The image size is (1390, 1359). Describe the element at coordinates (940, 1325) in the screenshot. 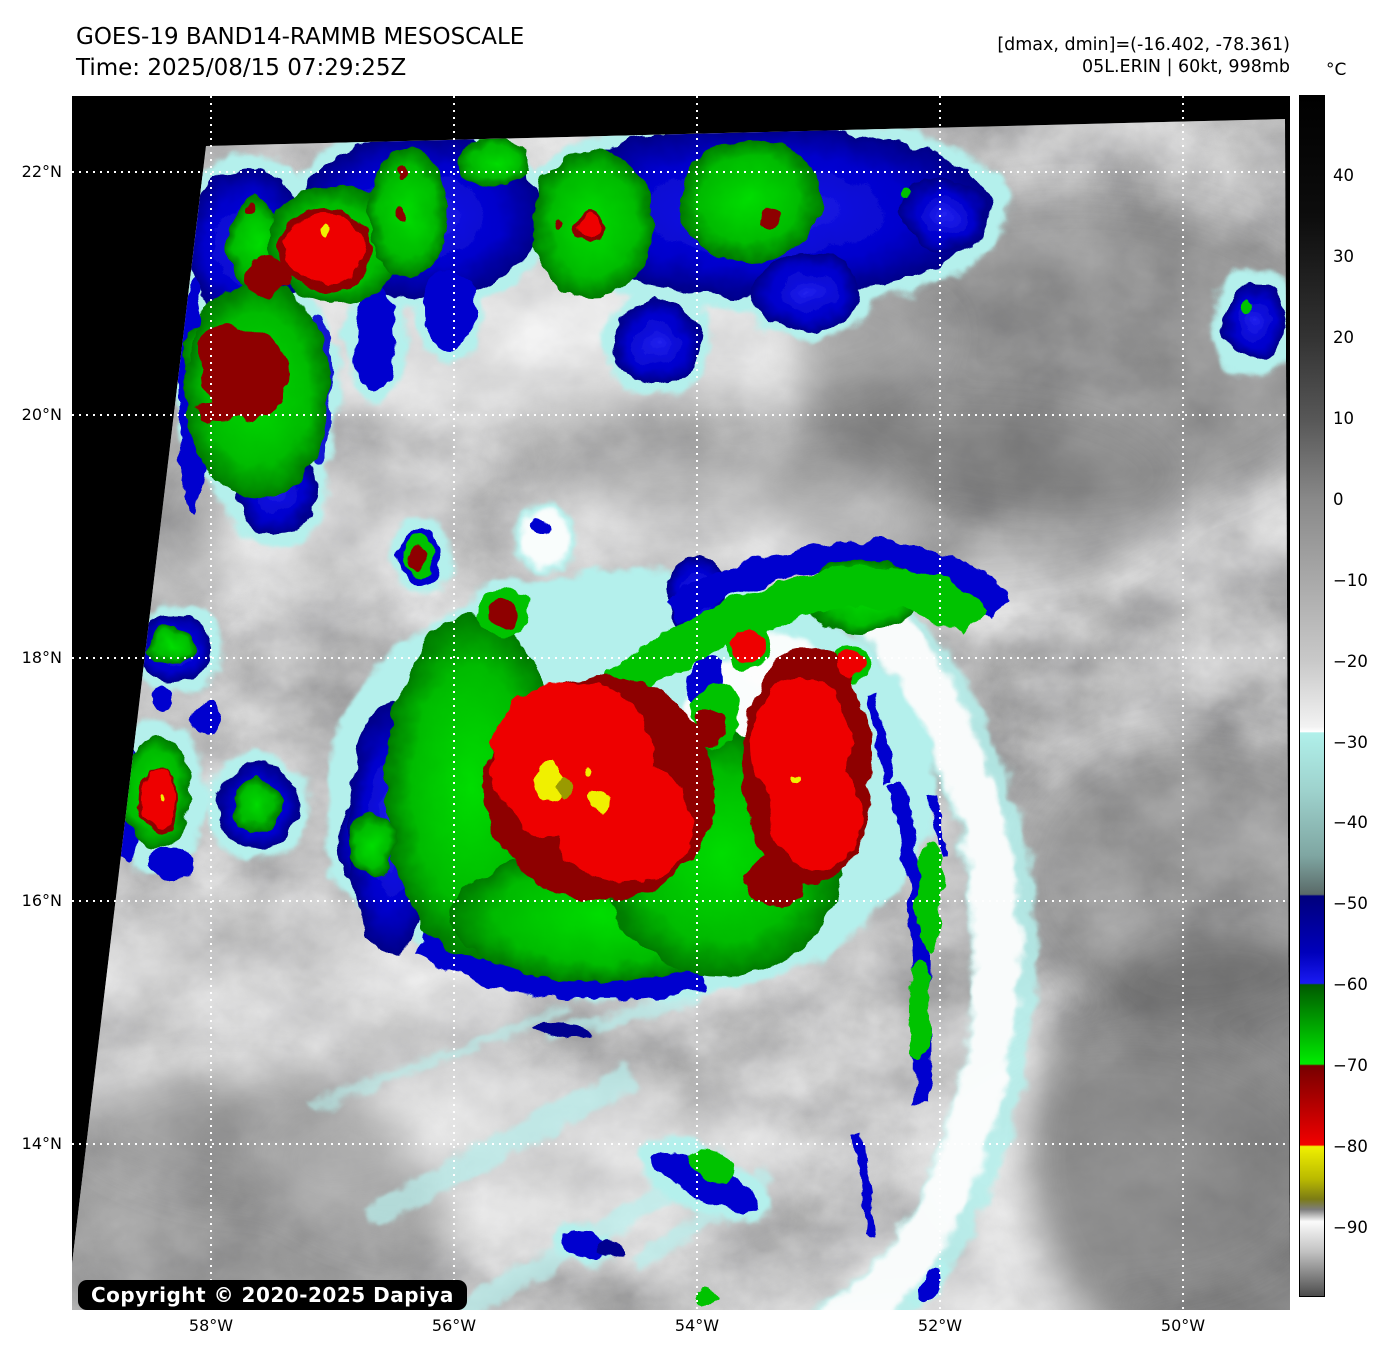

I see `lon-tick-label: 52°W` at that location.